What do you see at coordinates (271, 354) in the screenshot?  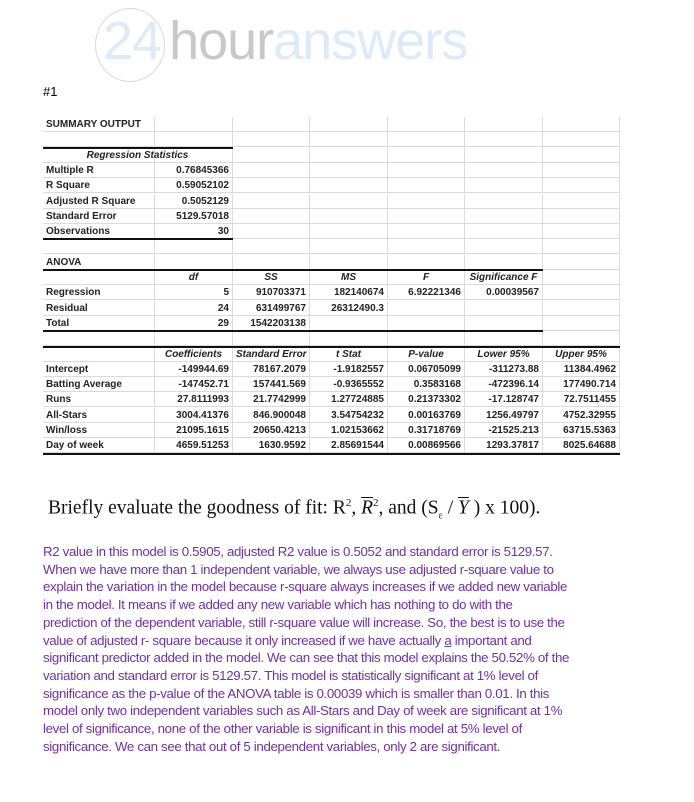 I see `coef-header: Standard Error` at bounding box center [271, 354].